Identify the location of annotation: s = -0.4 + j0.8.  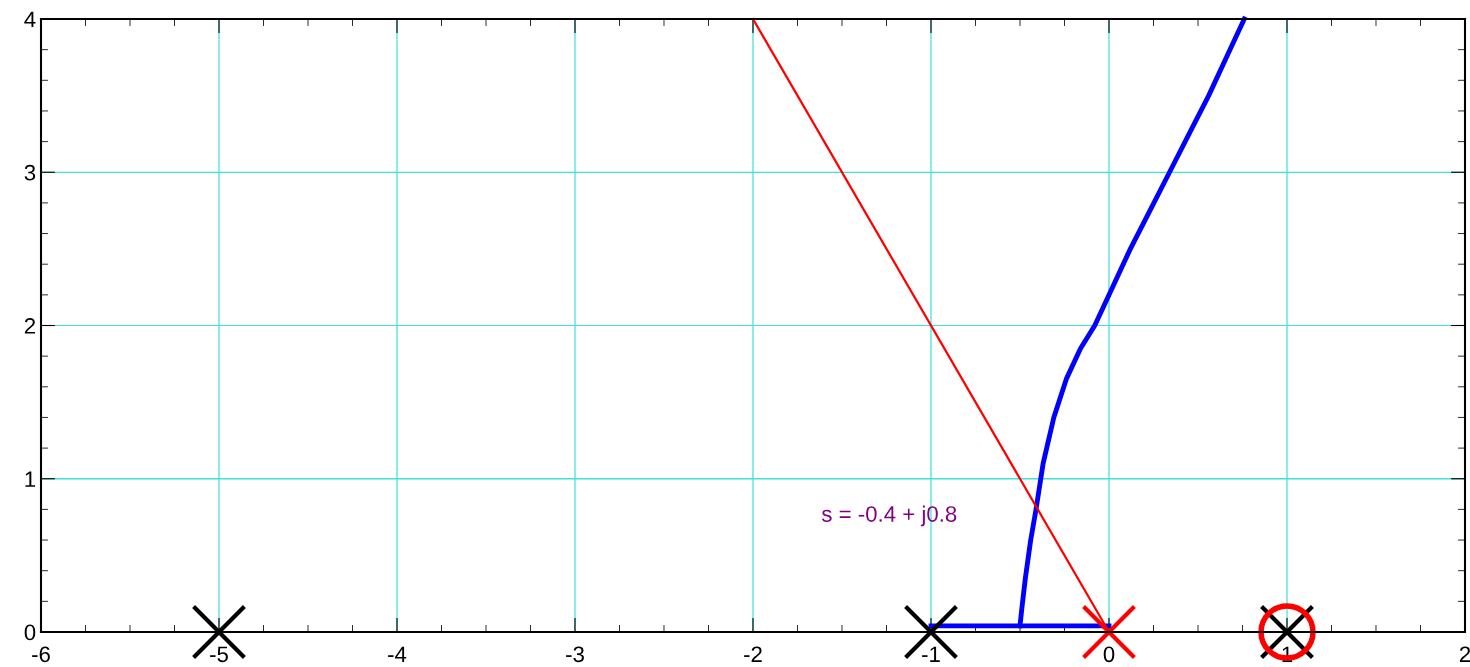
(889, 516).